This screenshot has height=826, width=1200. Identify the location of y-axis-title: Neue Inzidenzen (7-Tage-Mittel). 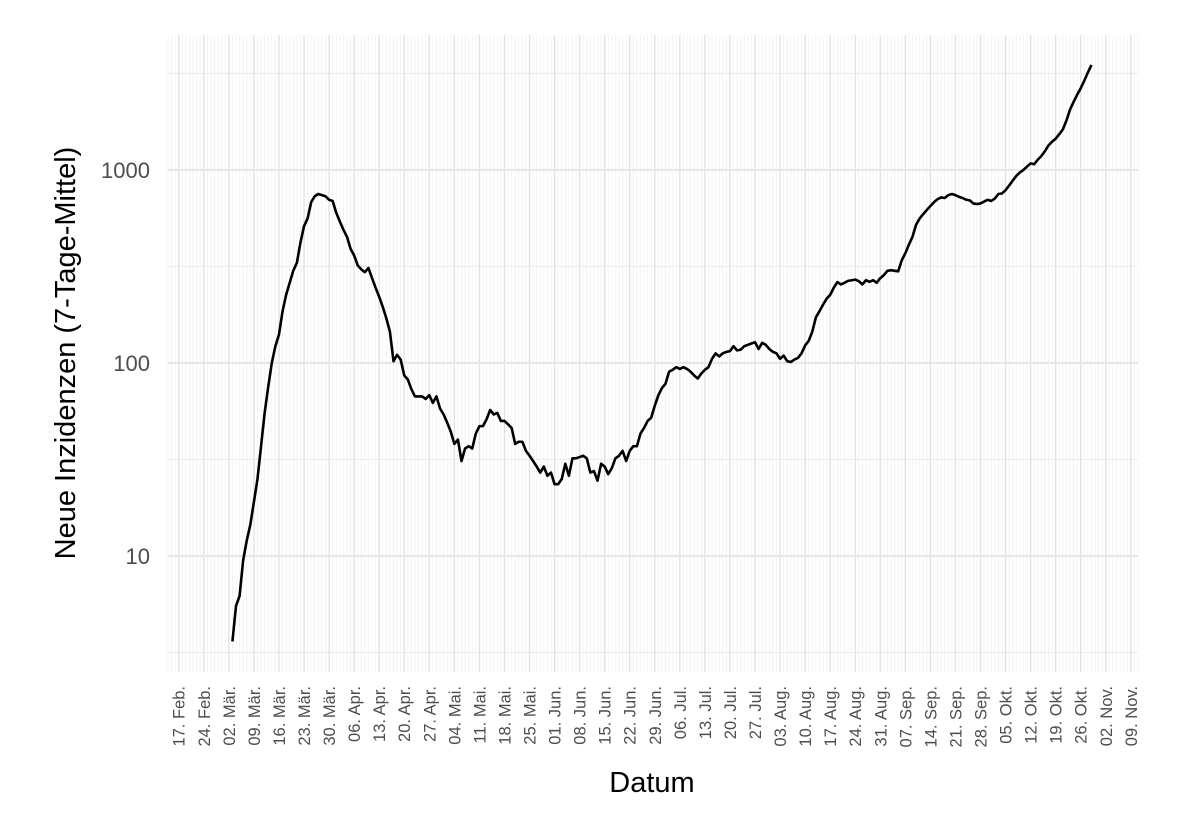
(66, 353).